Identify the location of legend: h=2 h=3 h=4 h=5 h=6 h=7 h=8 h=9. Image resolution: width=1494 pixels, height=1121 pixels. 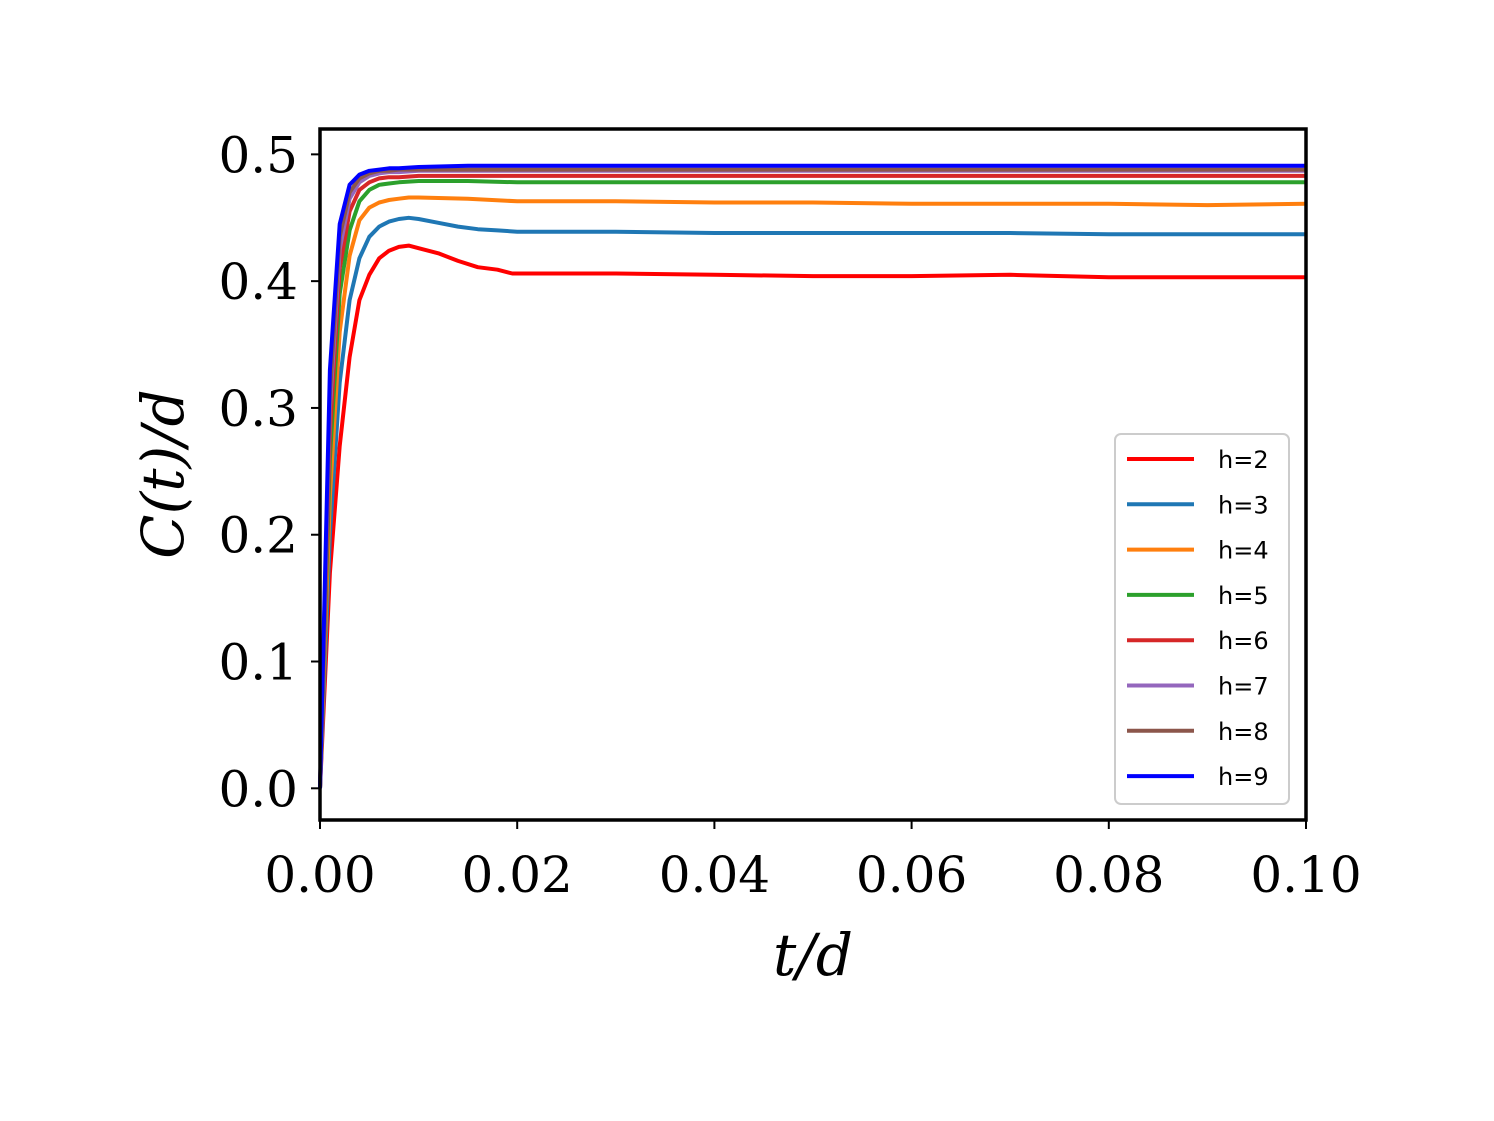
(1202, 619).